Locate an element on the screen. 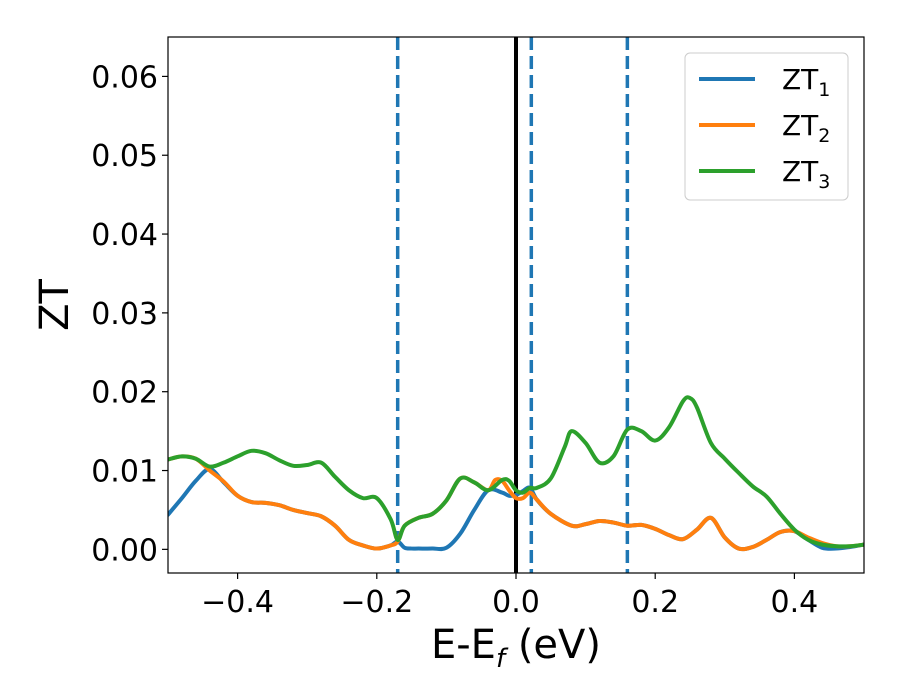 The width and height of the screenshot is (900, 700). x-tick-label: 0.0 is located at coordinates (516, 602).